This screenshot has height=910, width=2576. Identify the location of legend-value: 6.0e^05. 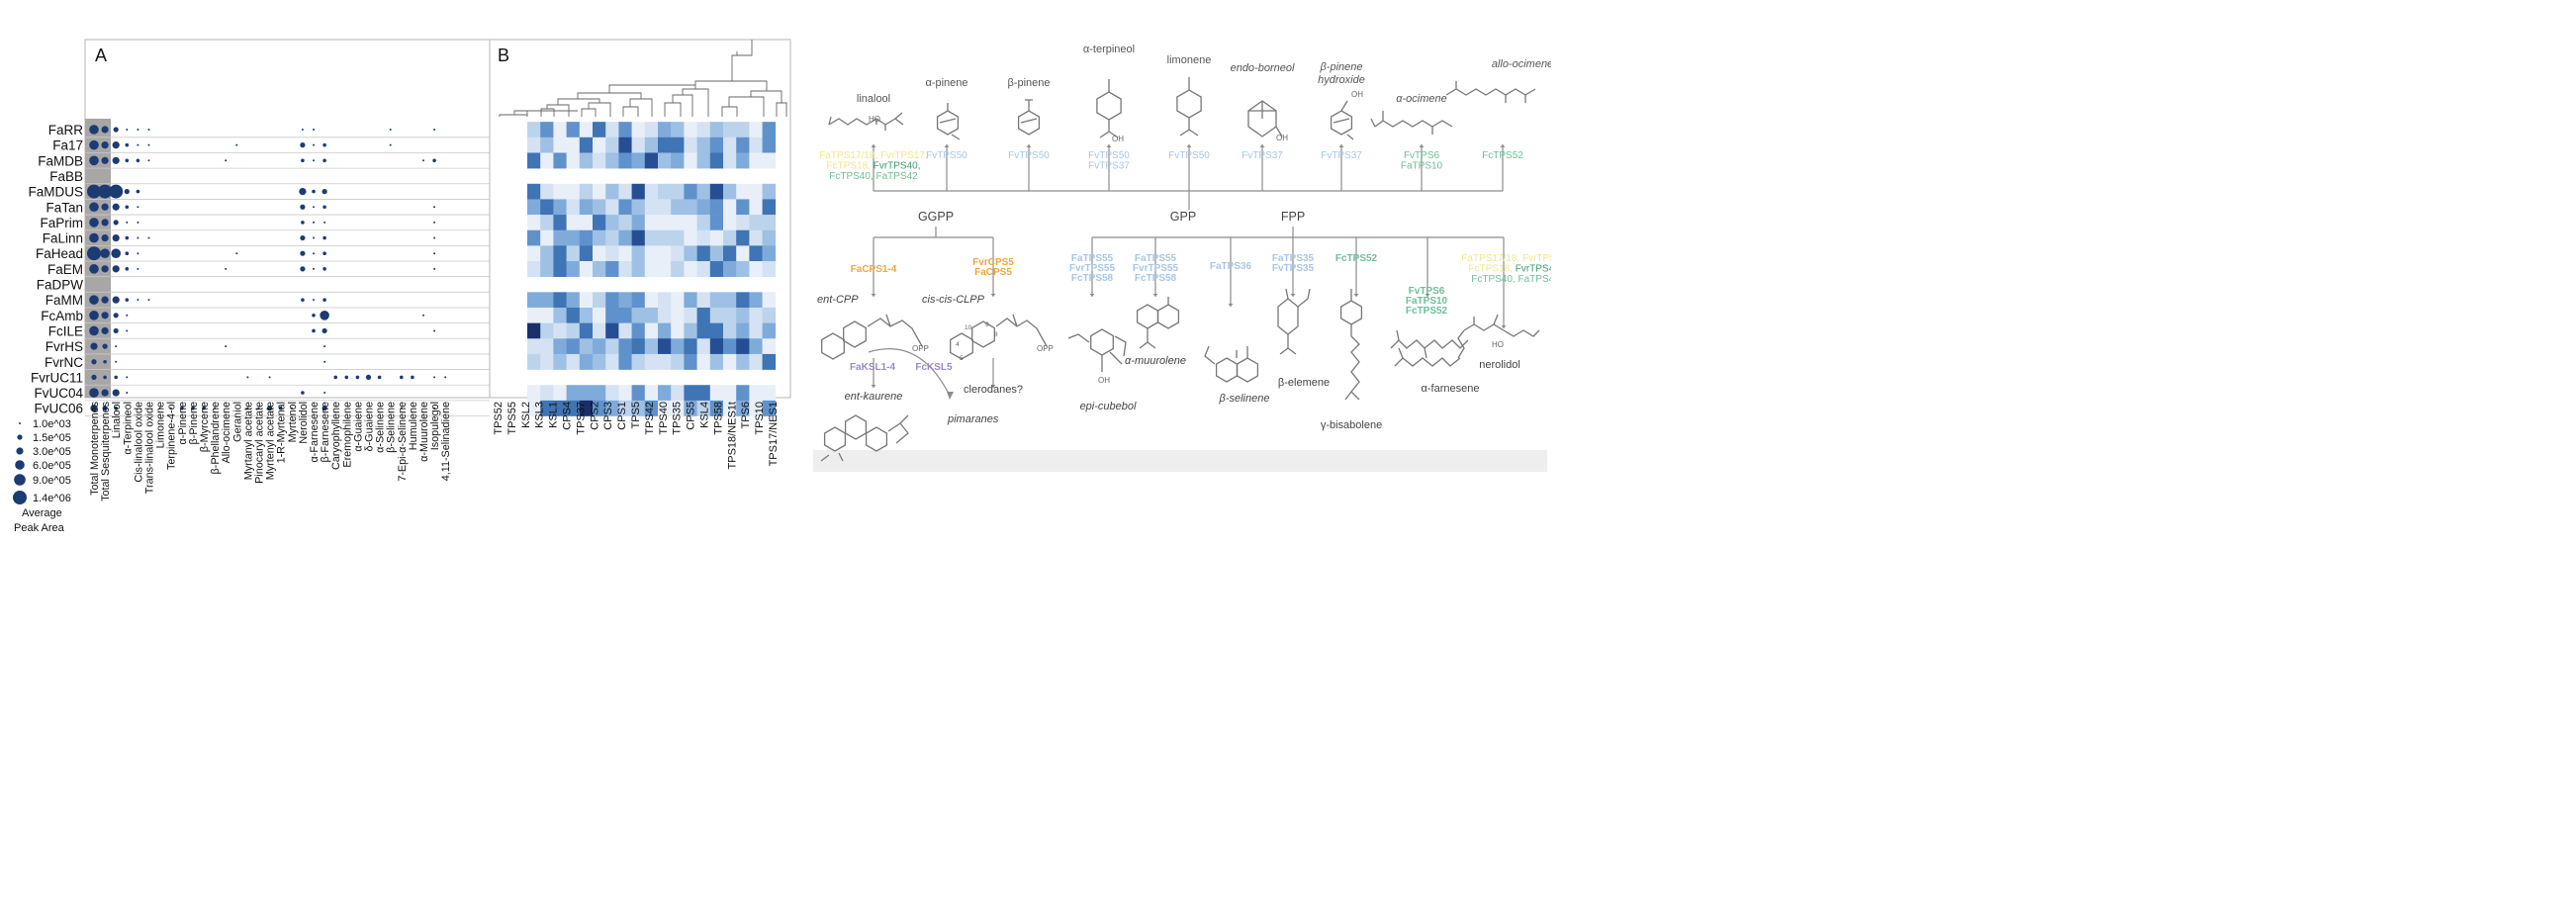
(52, 466).